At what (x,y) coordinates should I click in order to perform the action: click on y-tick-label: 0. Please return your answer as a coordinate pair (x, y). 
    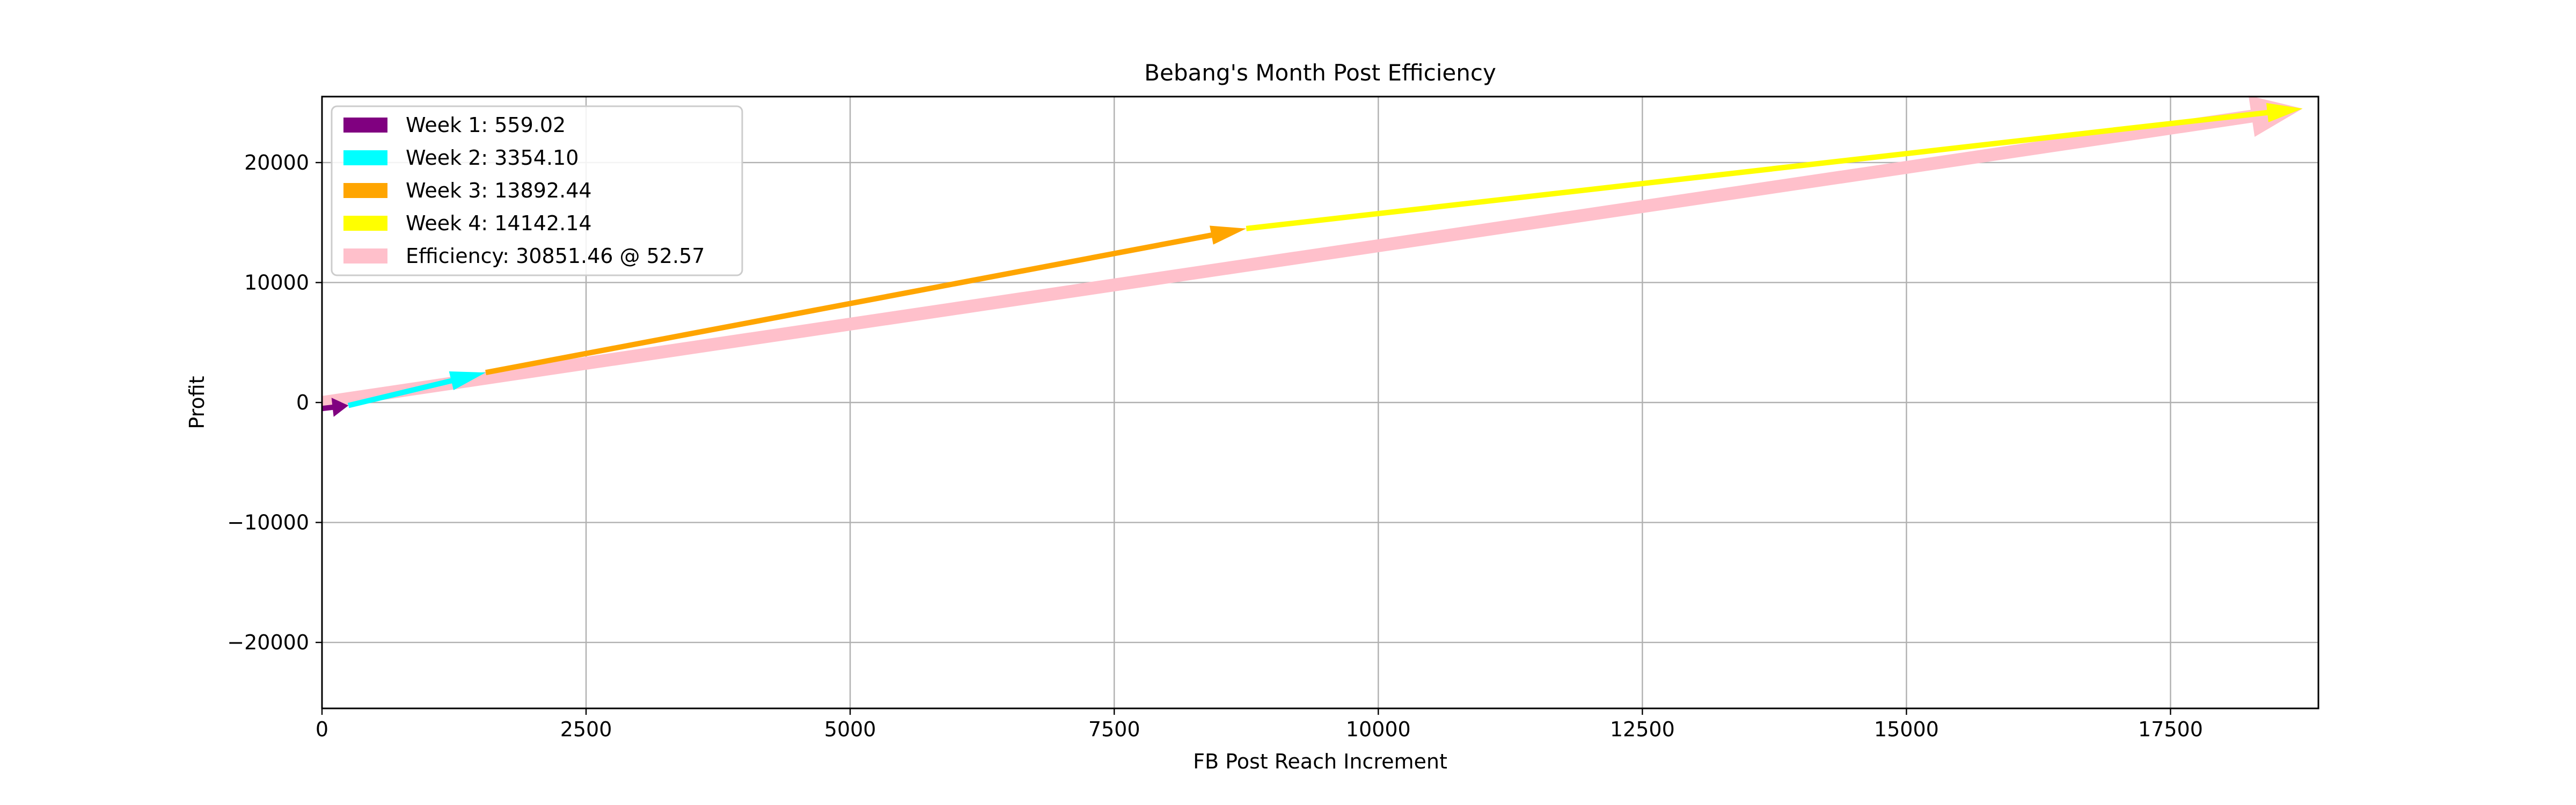
    Looking at the image, I should click on (302, 402).